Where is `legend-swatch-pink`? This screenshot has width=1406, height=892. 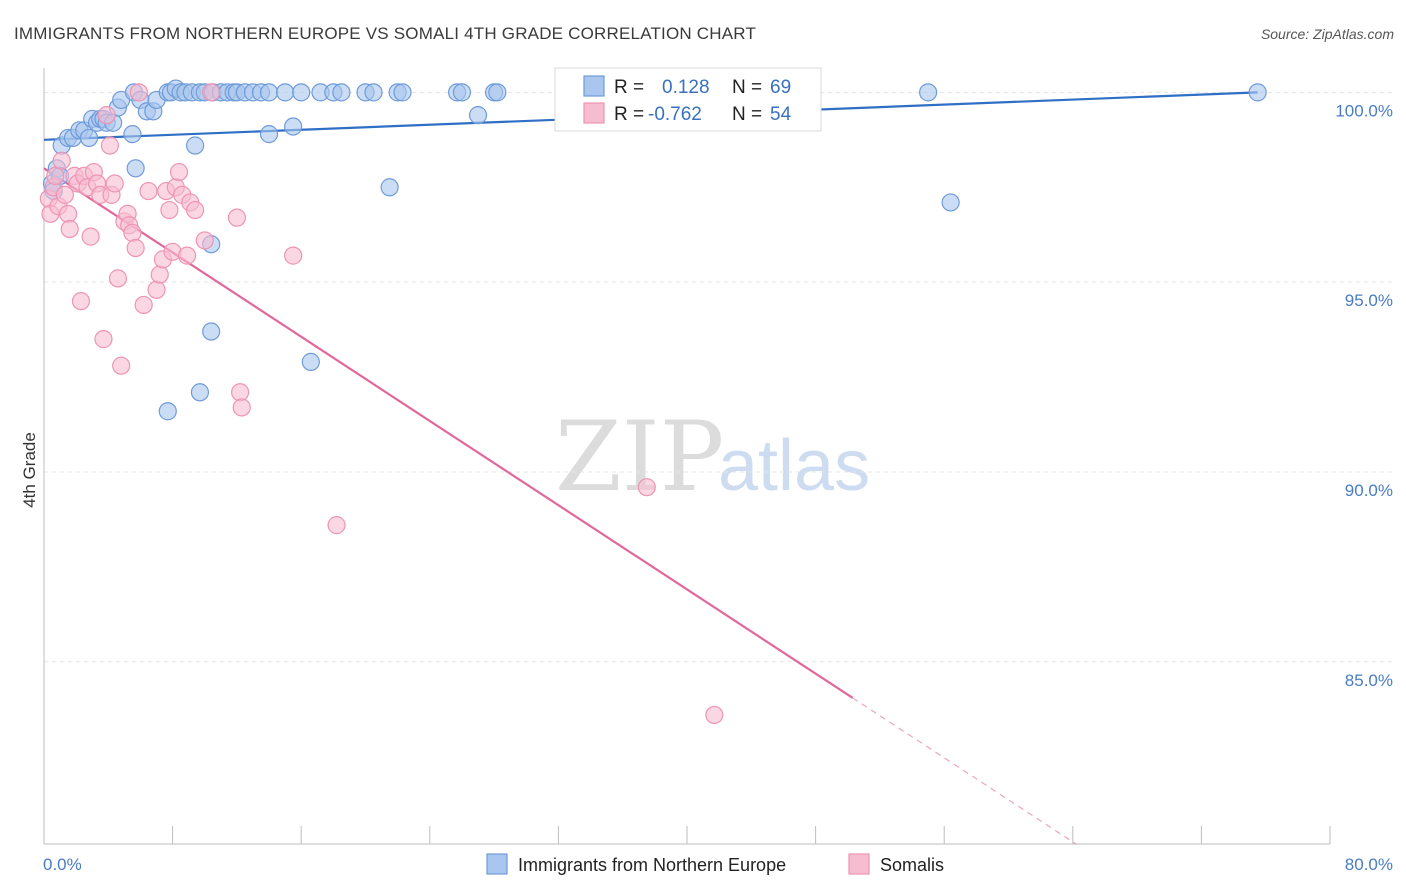 legend-swatch-pink is located at coordinates (594, 113).